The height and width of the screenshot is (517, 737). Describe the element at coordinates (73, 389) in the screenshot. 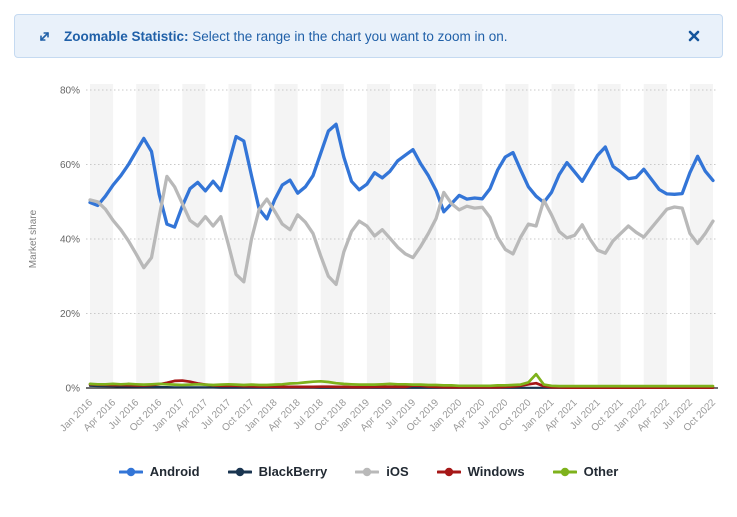

I see `y-tick-label: 0%` at that location.